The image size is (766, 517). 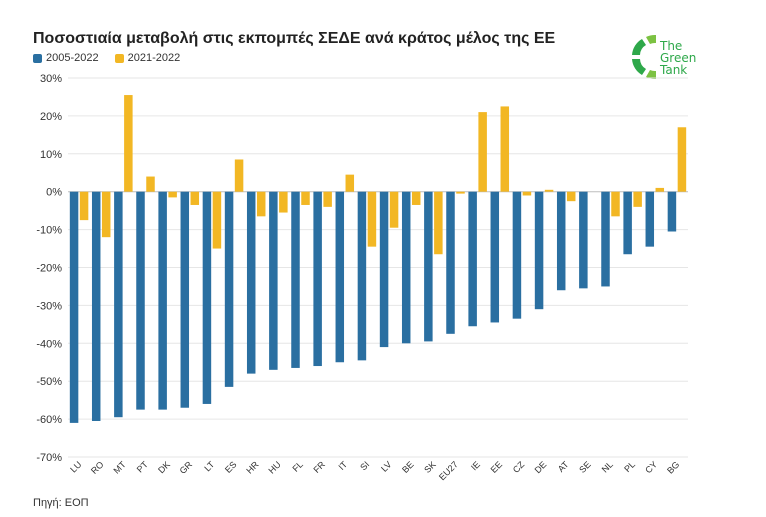 I want to click on legend-swatch-series1, so click(x=37, y=58).